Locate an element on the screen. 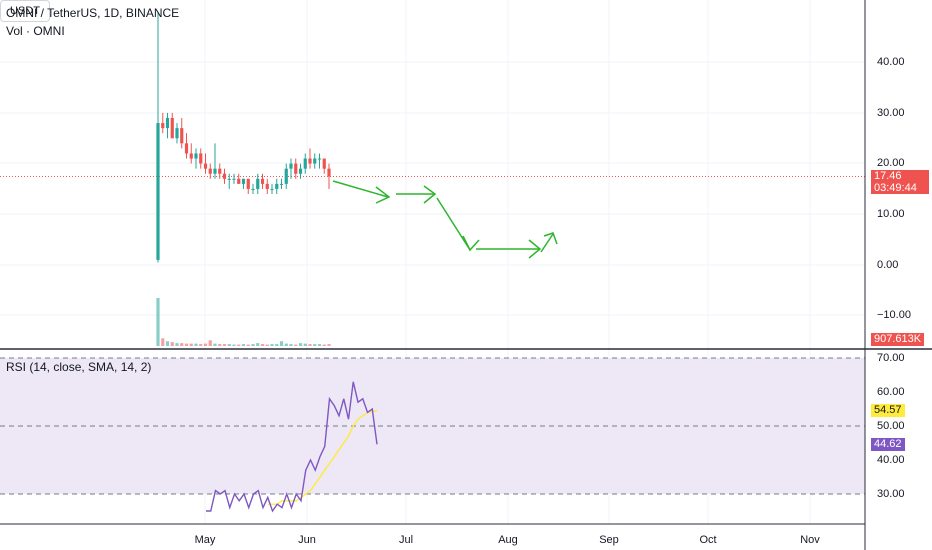  current-price-value: 17.46 is located at coordinates (888, 176).